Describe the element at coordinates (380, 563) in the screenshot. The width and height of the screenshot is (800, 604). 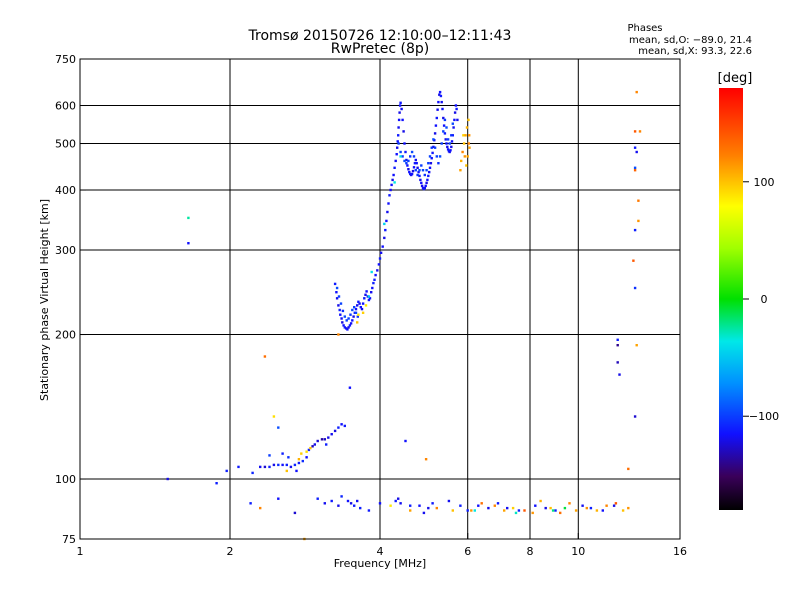
I see `x-axis-label: Frequency [MHz]` at that location.